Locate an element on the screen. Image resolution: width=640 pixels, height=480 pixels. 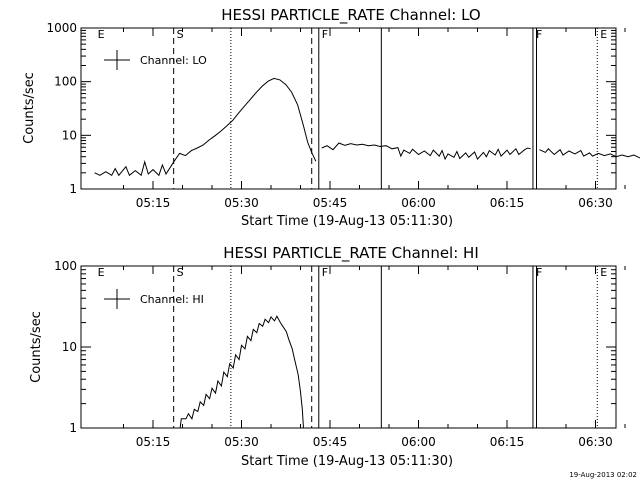
data-series is located at coordinates (241, 372).